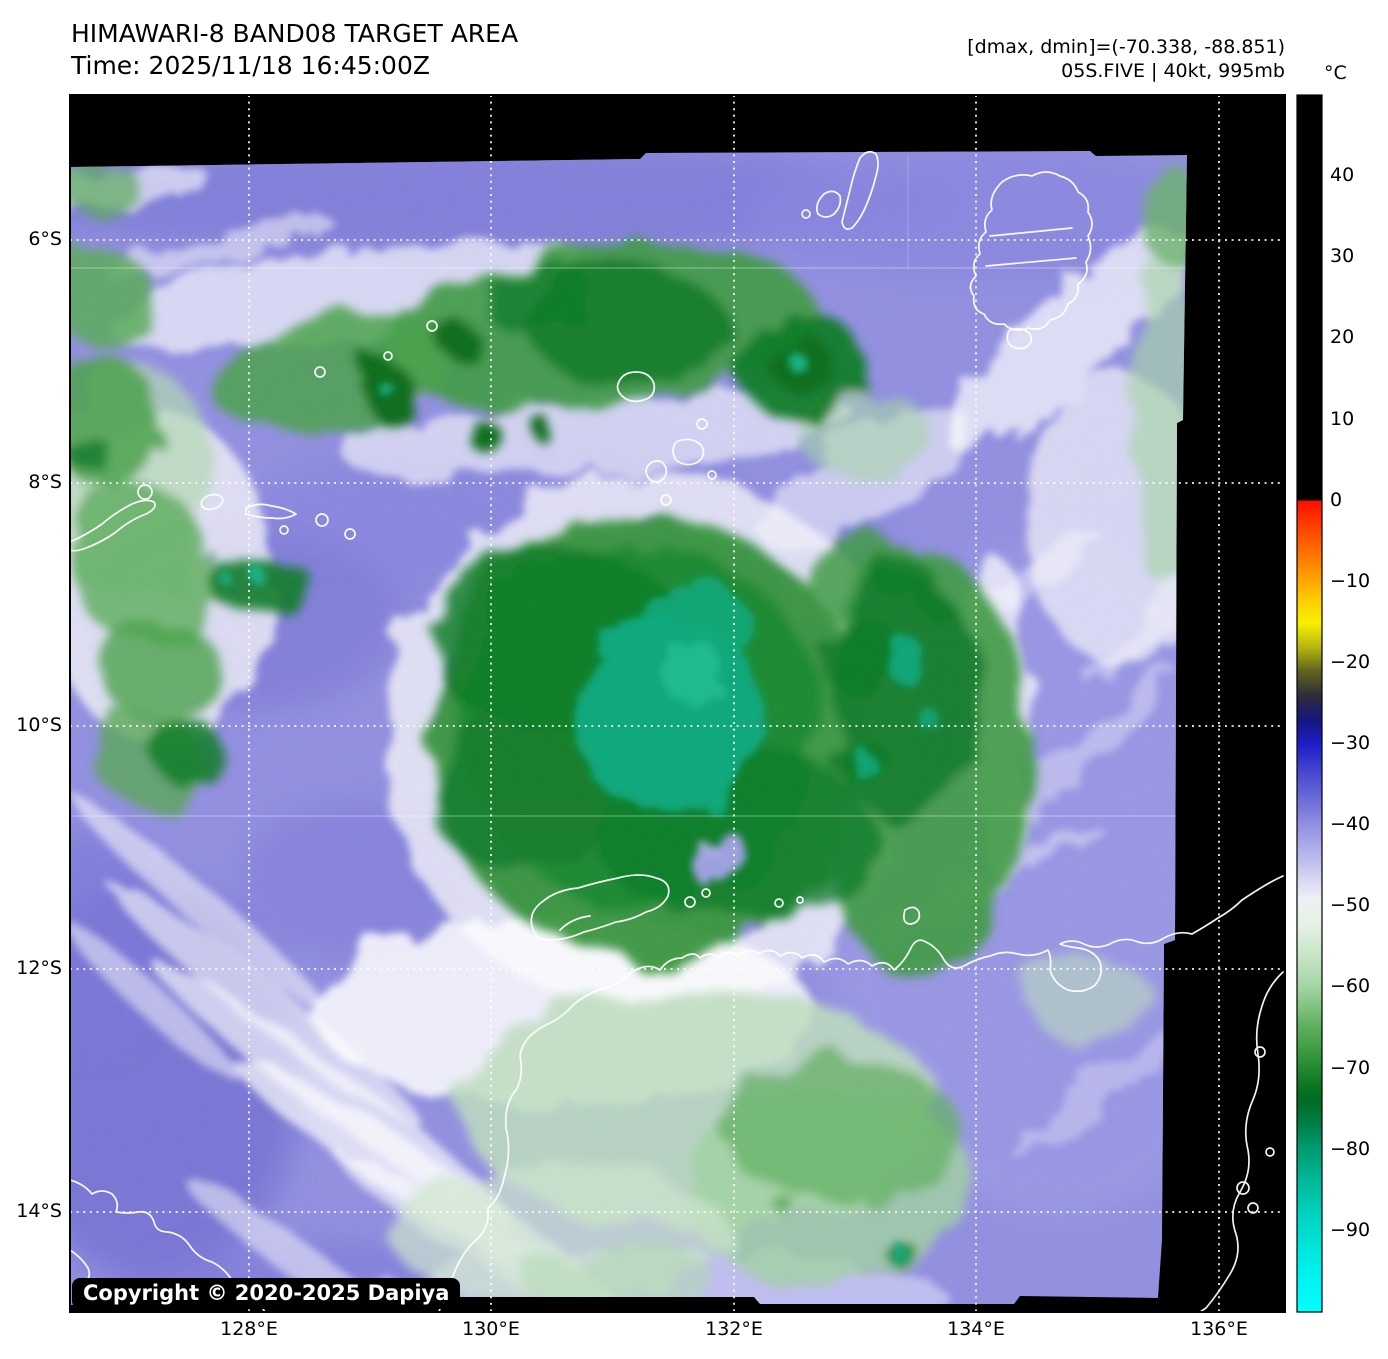  I want to click on x-tick-label: 132°E, so click(734, 1329).